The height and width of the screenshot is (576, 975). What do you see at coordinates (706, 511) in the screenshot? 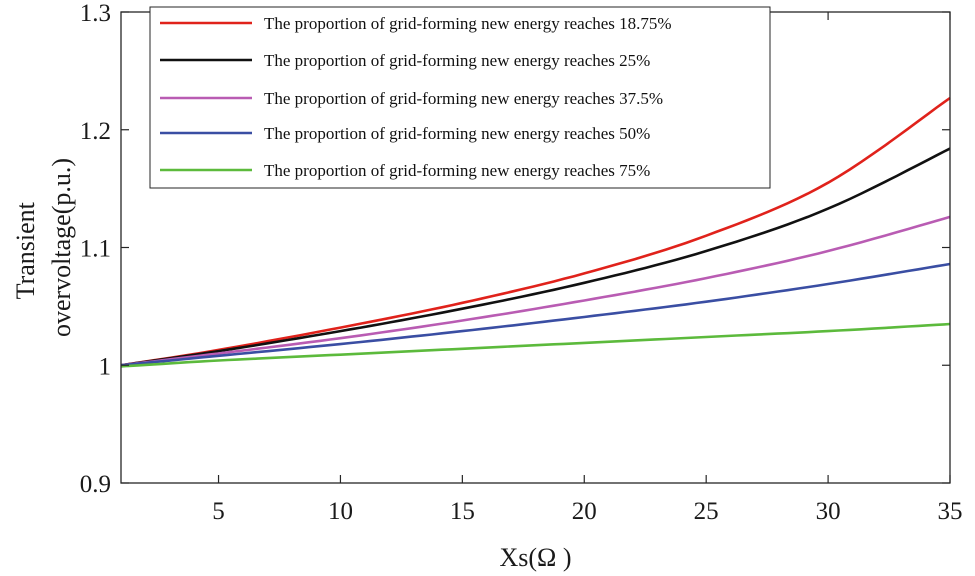
I see `x-tick-label: 25` at bounding box center [706, 511].